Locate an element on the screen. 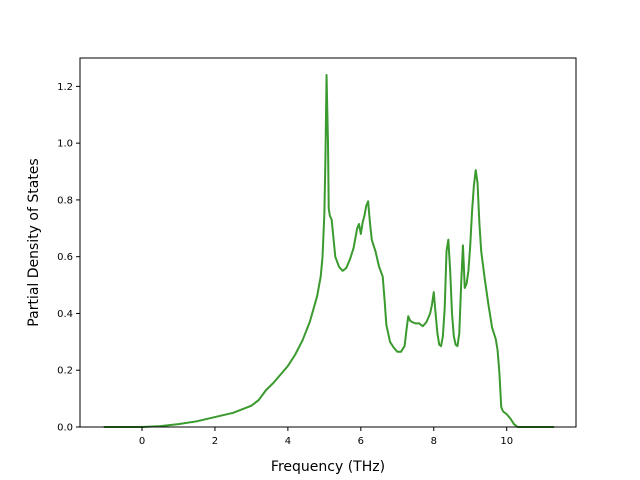 Image resolution: width=640 pixels, height=480 pixels. x-ticks: 0 2 4 6 8 10 is located at coordinates (326, 437).